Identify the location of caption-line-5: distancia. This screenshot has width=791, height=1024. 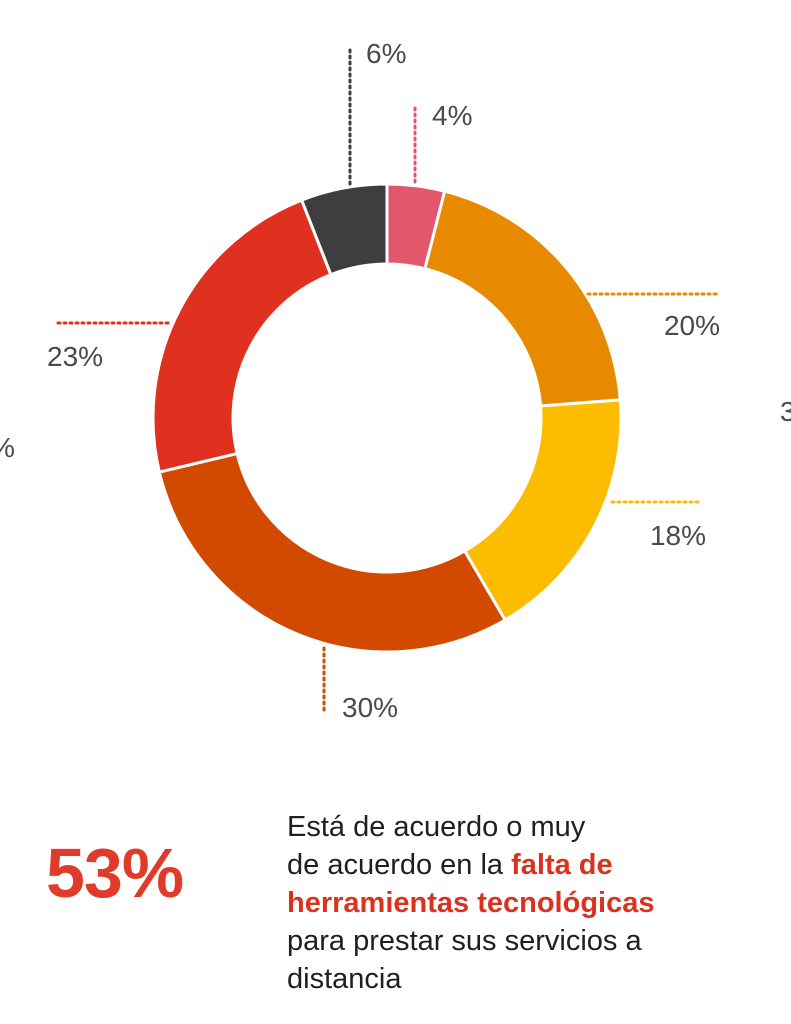
(344, 979).